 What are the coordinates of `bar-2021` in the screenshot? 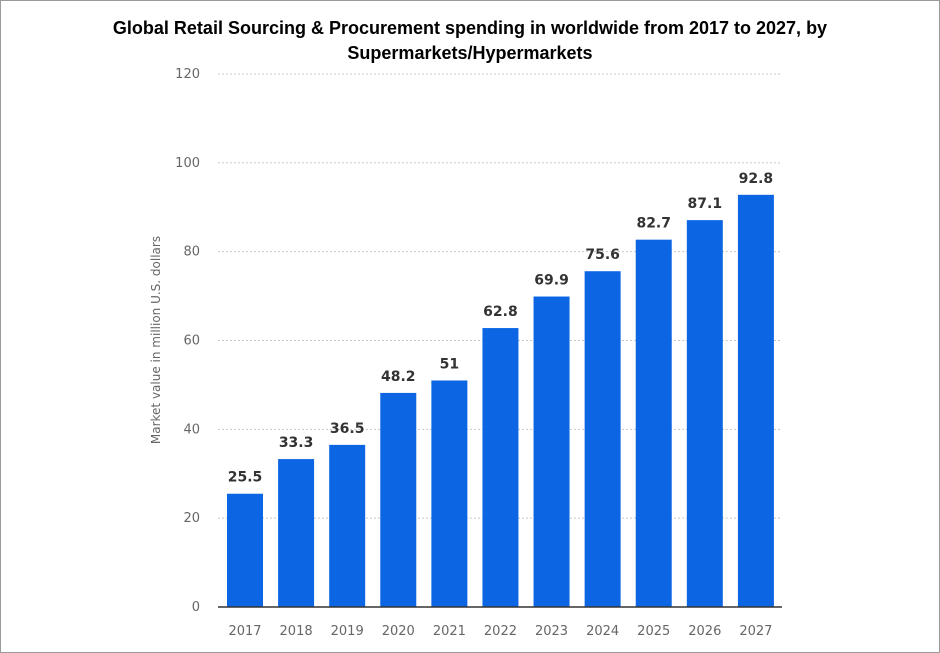 It's located at (449, 493).